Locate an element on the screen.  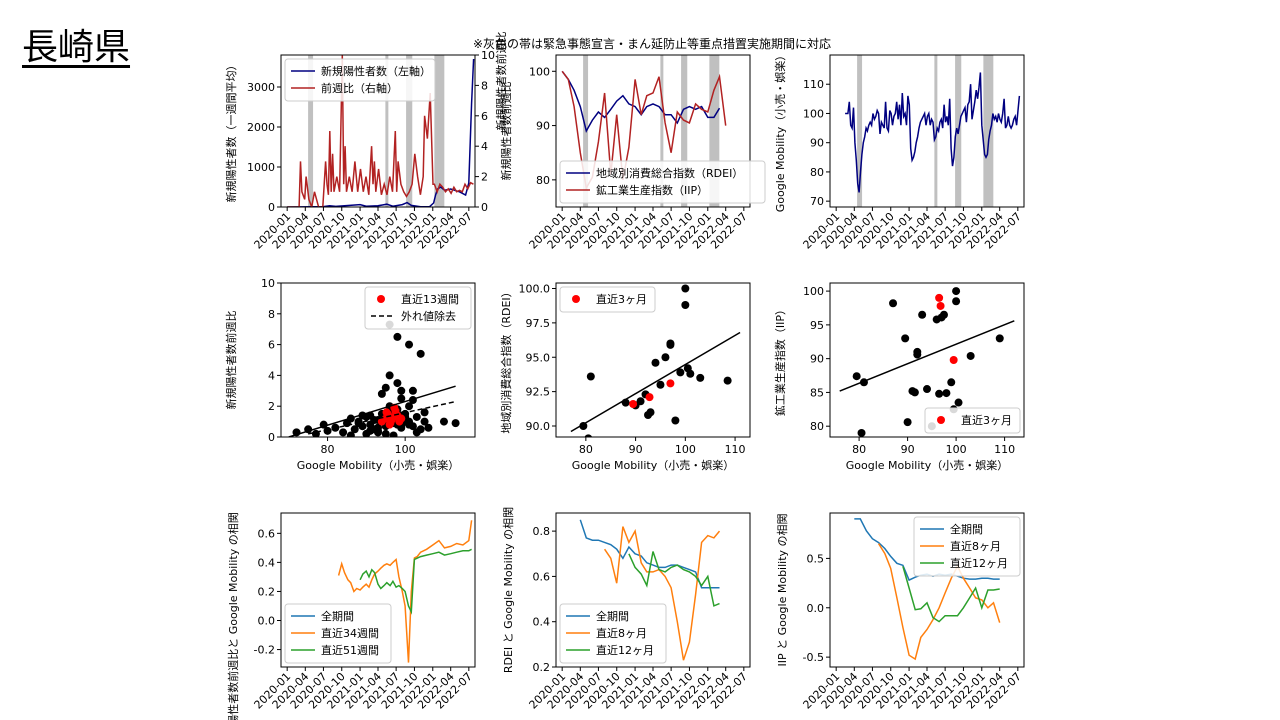
y-axis-label: Google Mobility（小売・娯楽） is located at coordinates (780, 131).